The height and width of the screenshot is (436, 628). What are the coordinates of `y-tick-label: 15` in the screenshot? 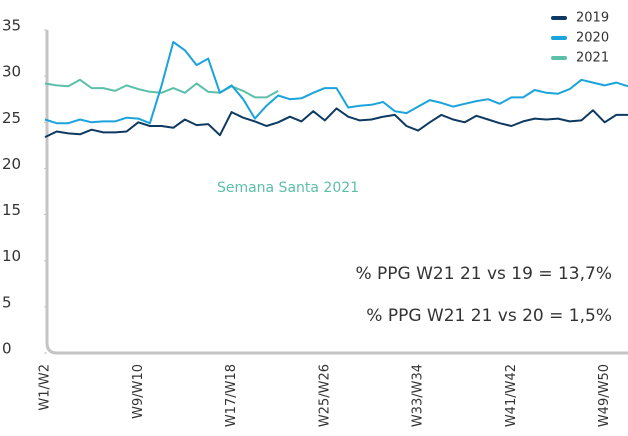 It's located at (11, 210).